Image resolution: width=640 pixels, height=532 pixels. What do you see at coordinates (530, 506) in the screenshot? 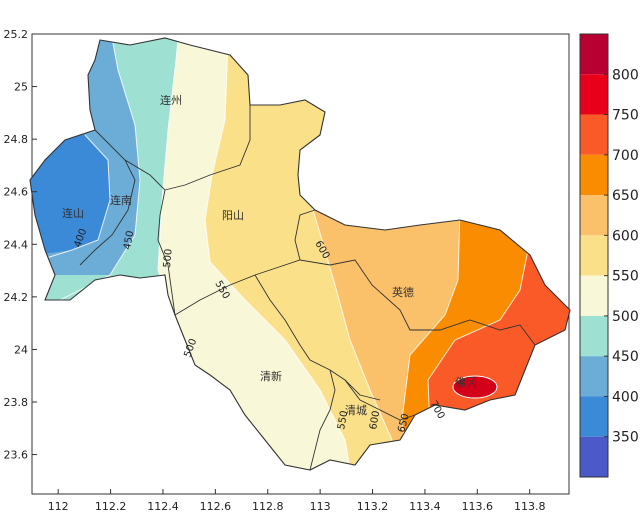
I see `x-tick-label: 113.8` at bounding box center [530, 506].